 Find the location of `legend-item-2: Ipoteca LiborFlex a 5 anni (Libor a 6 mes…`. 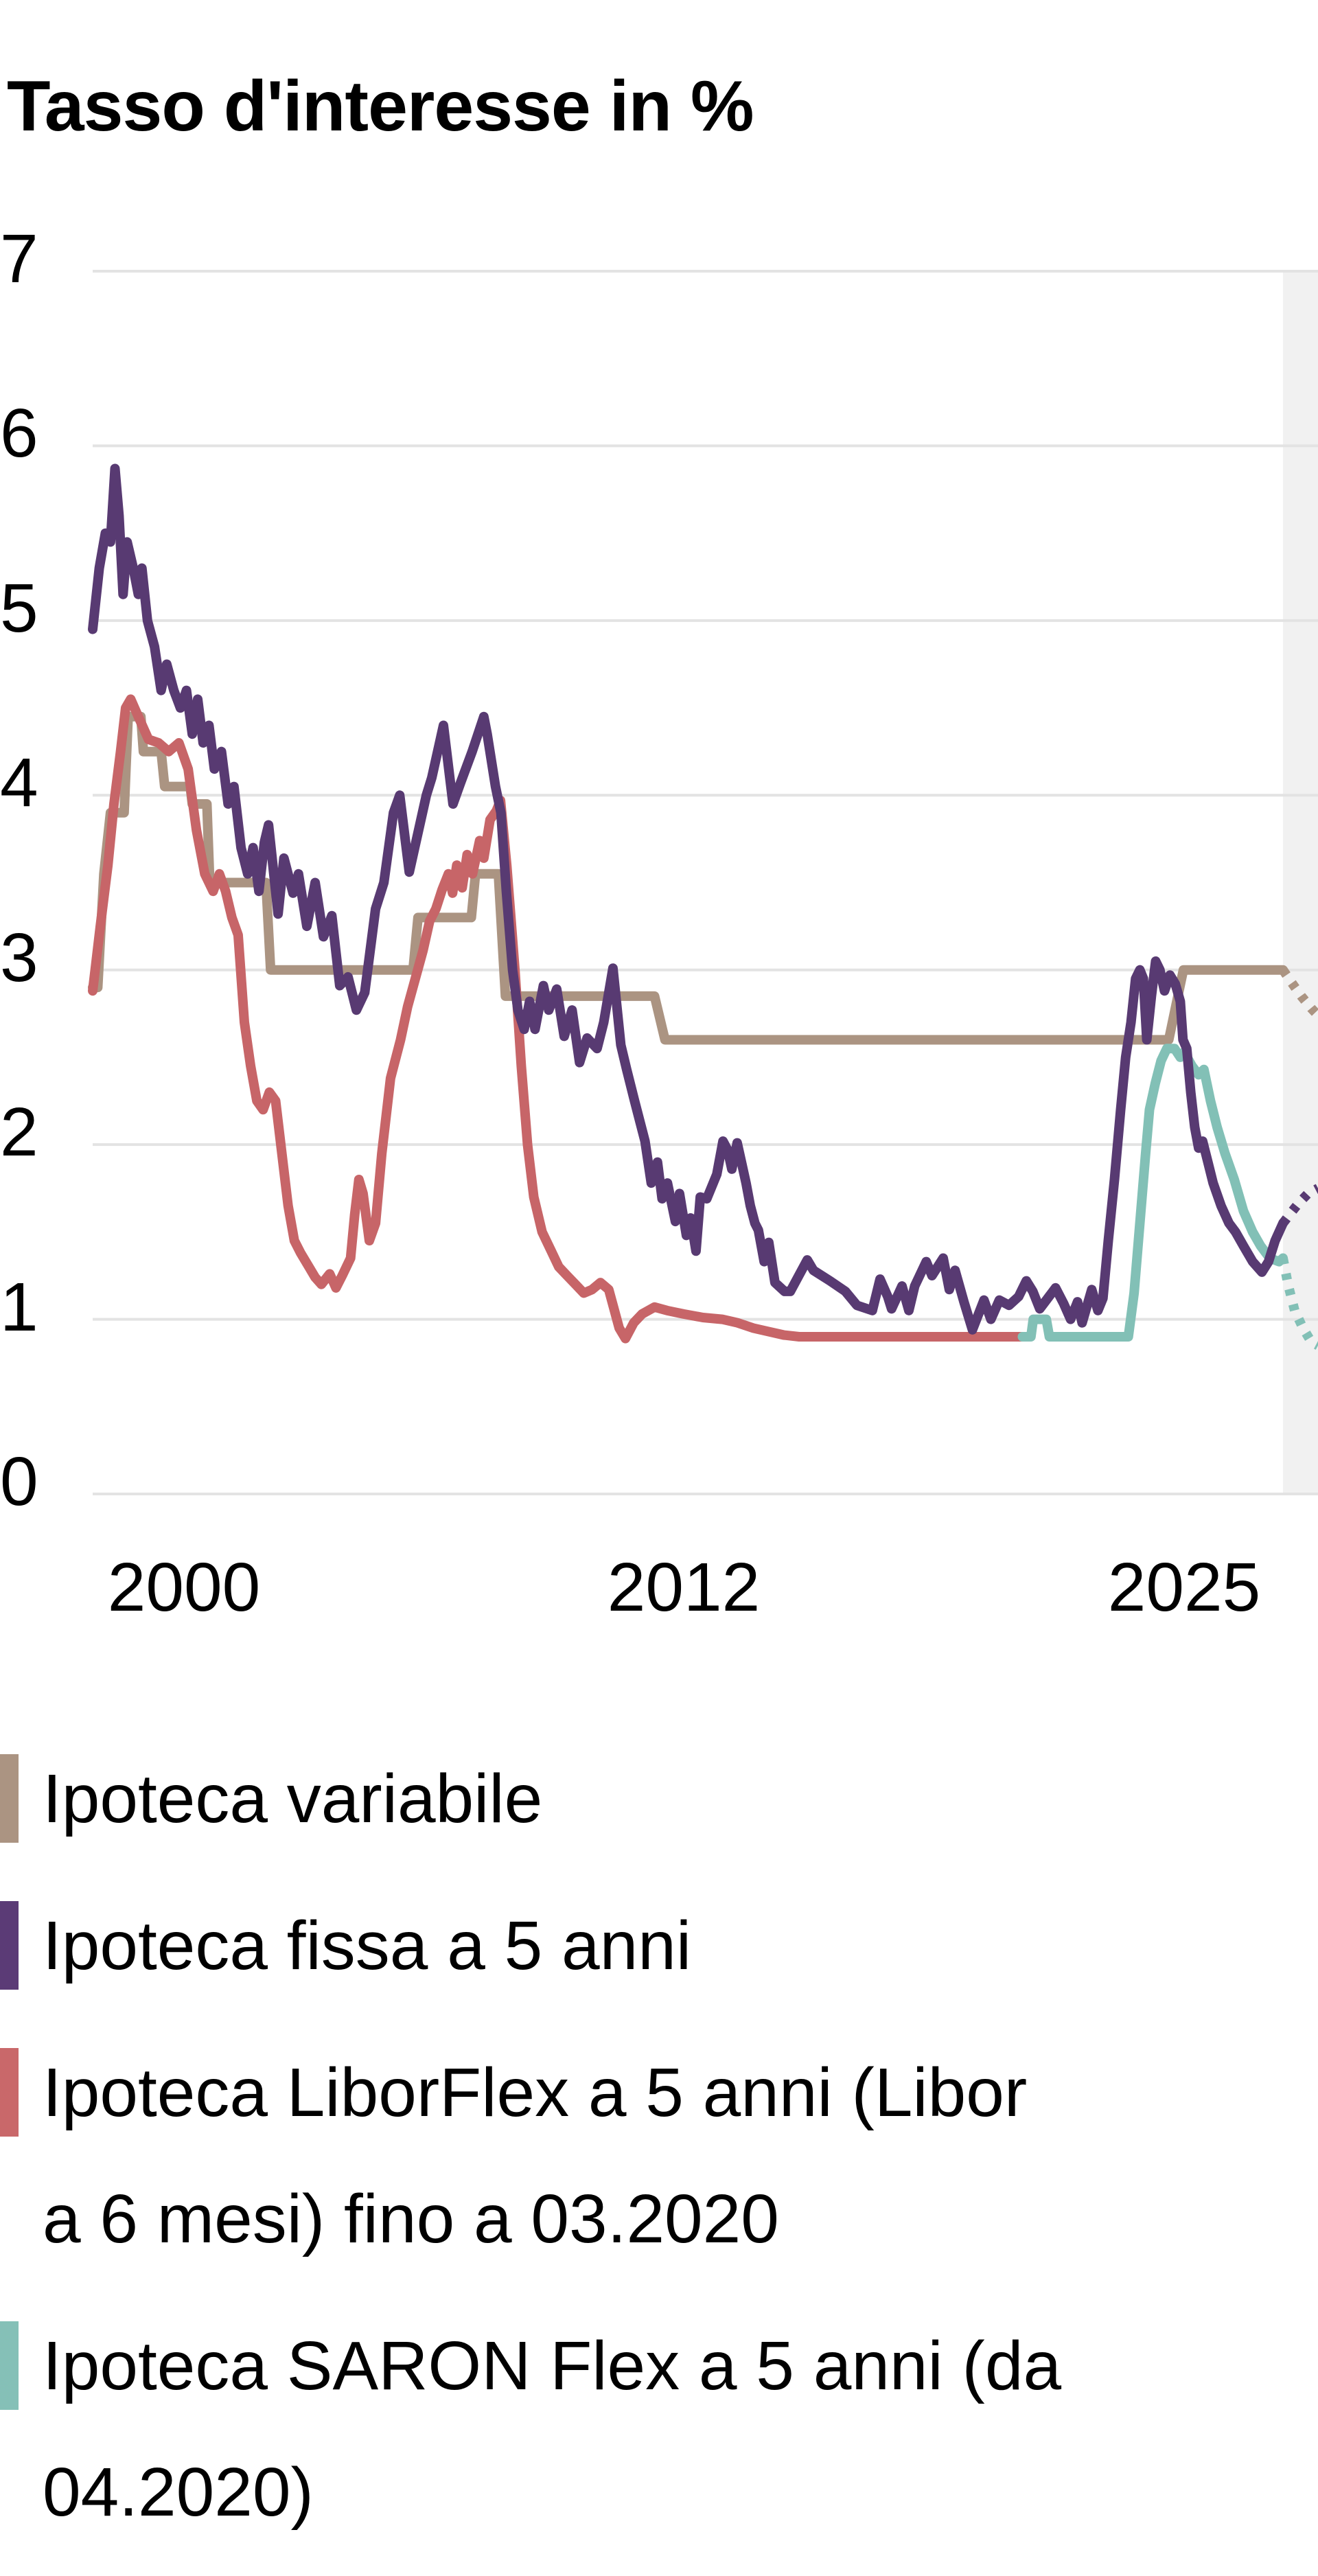

legend-item-2: Ipoteca LiborFlex a 5 anni (Libor a 6 mes… is located at coordinates (597, 2155).